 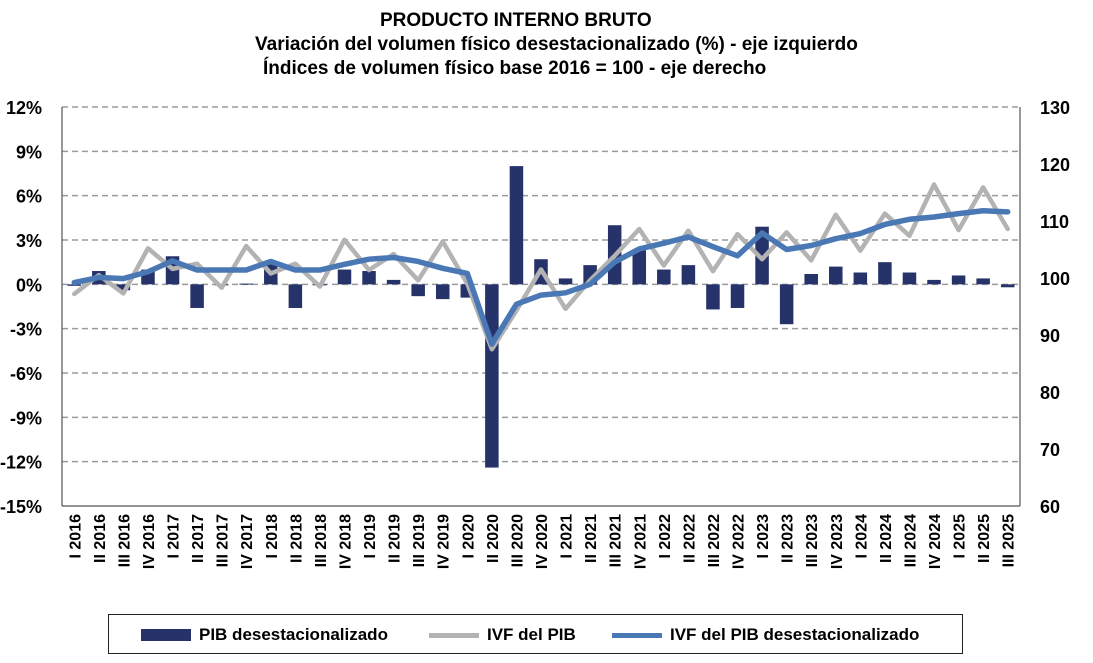 I want to click on category-label: I 2020, so click(x=468, y=536).